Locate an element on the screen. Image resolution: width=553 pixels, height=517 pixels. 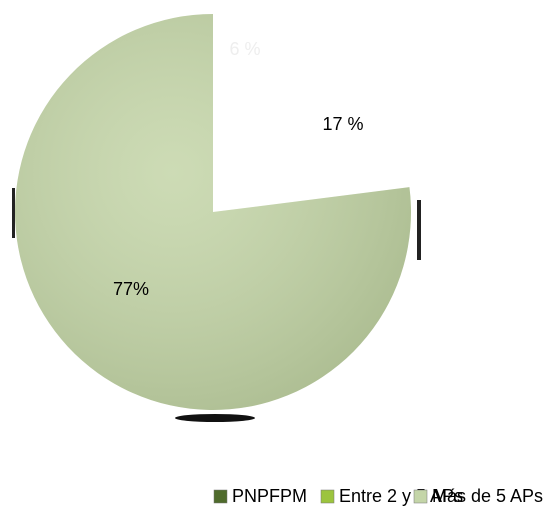
legend-label: PNPFPM is located at coordinates (269, 496).